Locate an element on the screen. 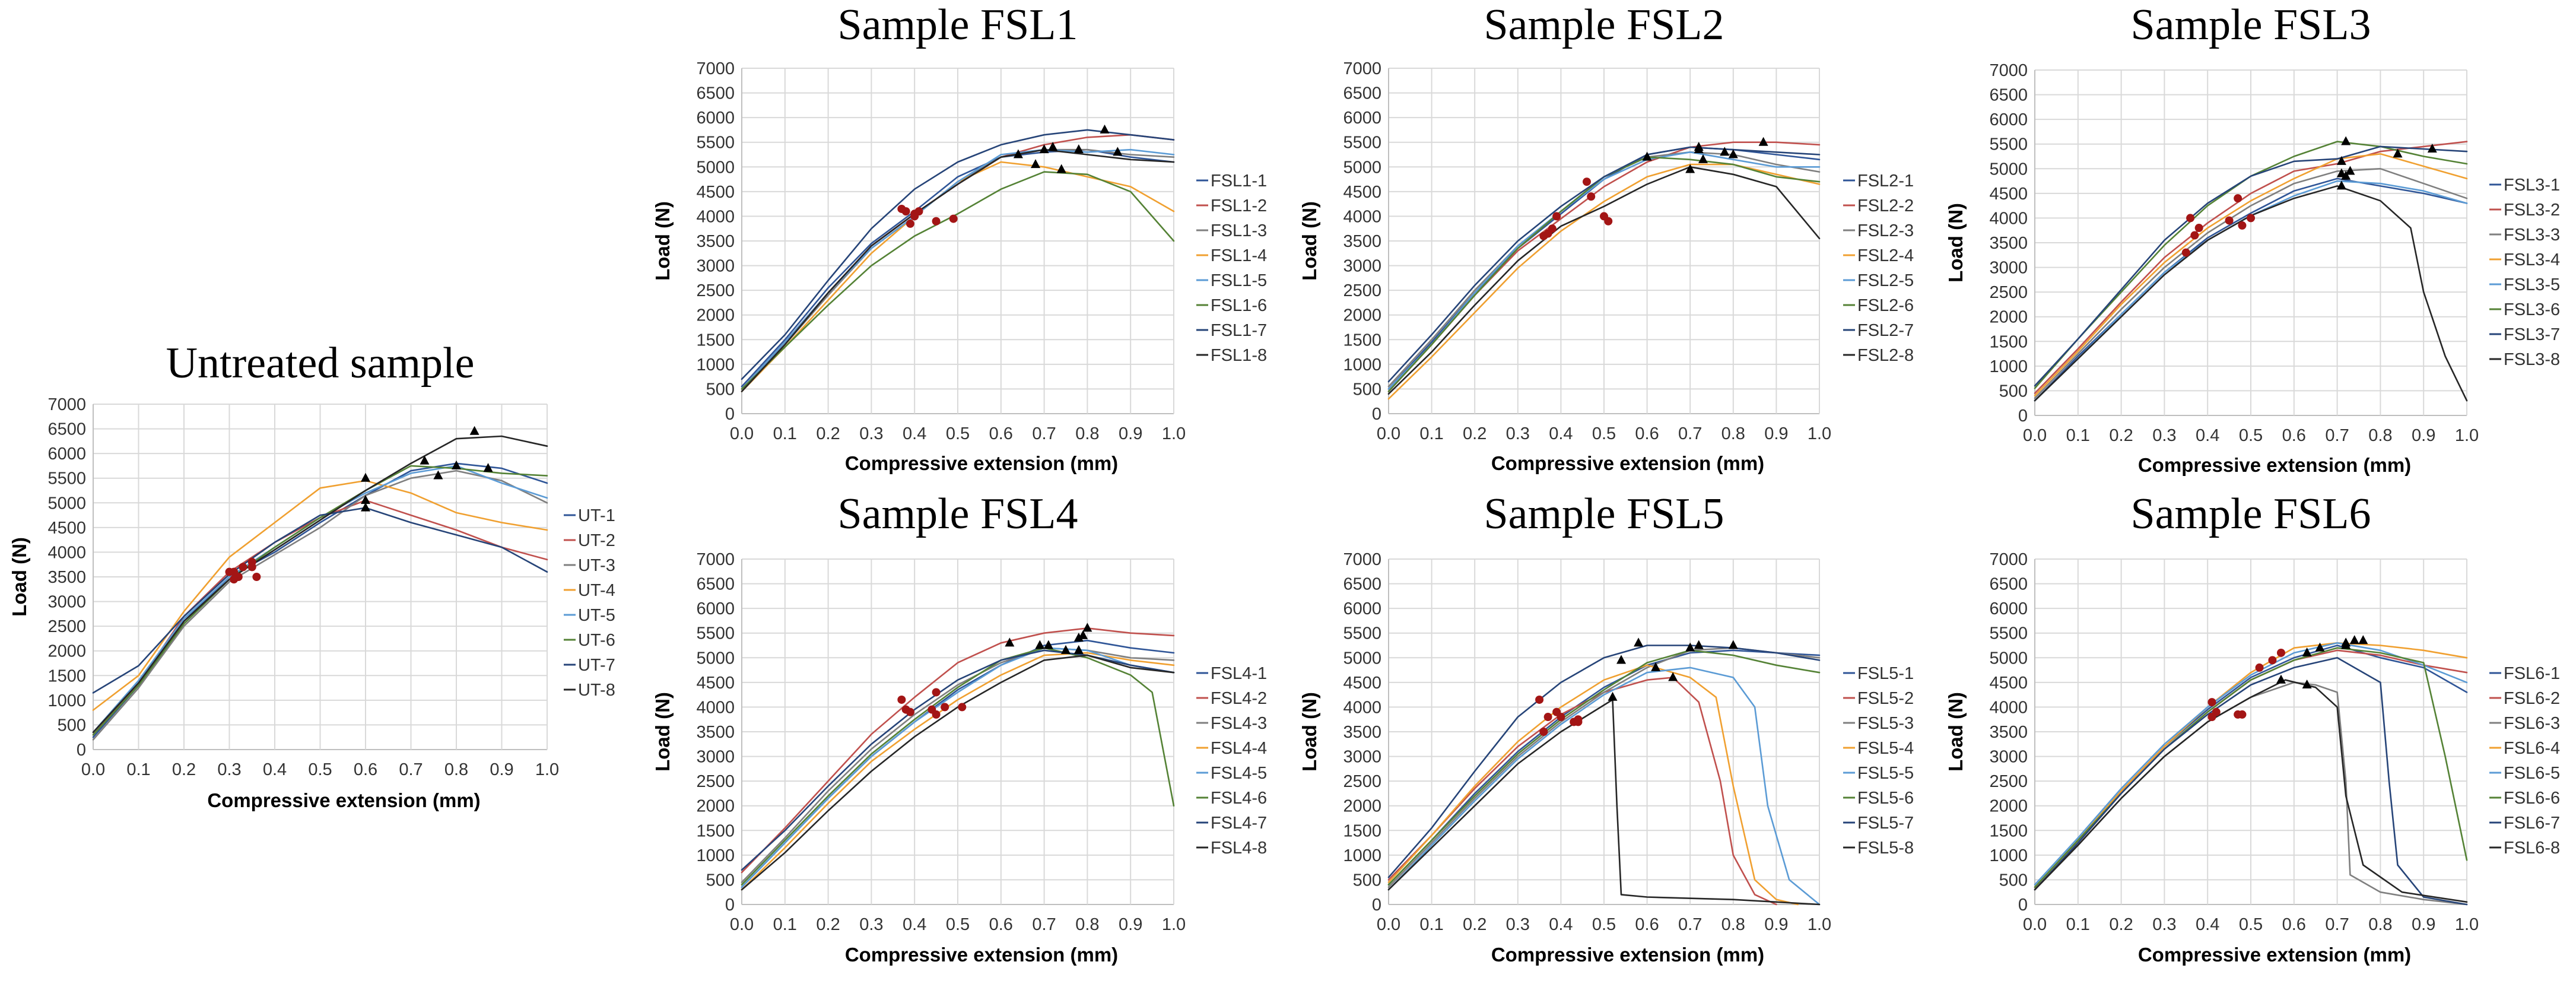  legend-label: FSL5-4 is located at coordinates (1885, 749).